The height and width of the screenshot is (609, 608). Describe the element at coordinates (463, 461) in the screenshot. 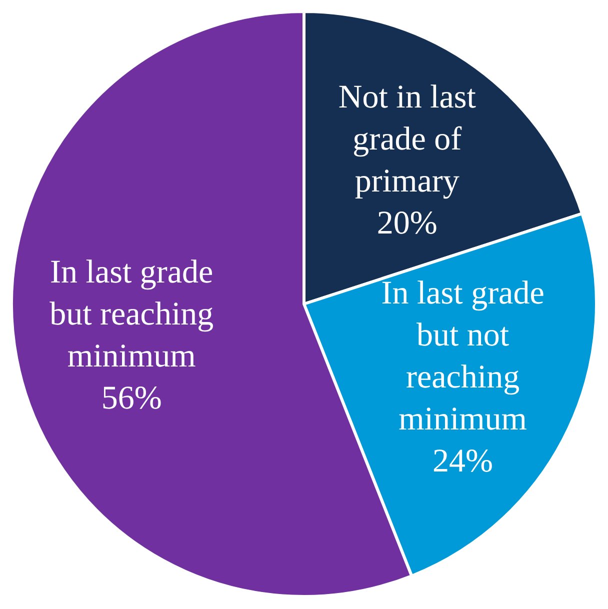

I see `data-label: 24%` at that location.